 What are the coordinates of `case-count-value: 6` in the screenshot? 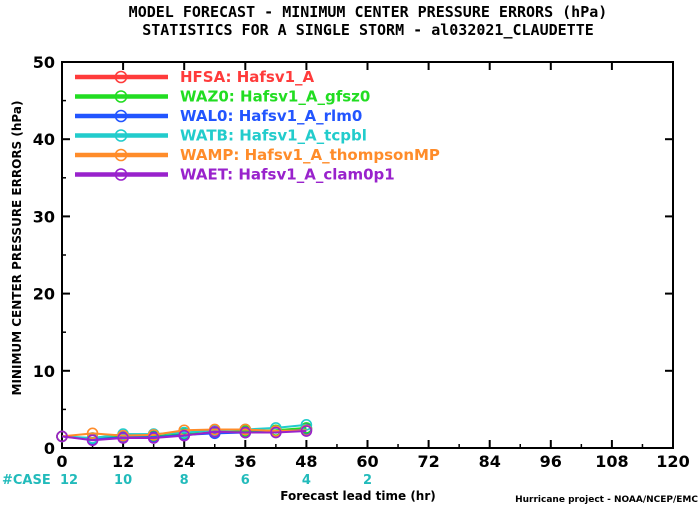 It's located at (245, 480).